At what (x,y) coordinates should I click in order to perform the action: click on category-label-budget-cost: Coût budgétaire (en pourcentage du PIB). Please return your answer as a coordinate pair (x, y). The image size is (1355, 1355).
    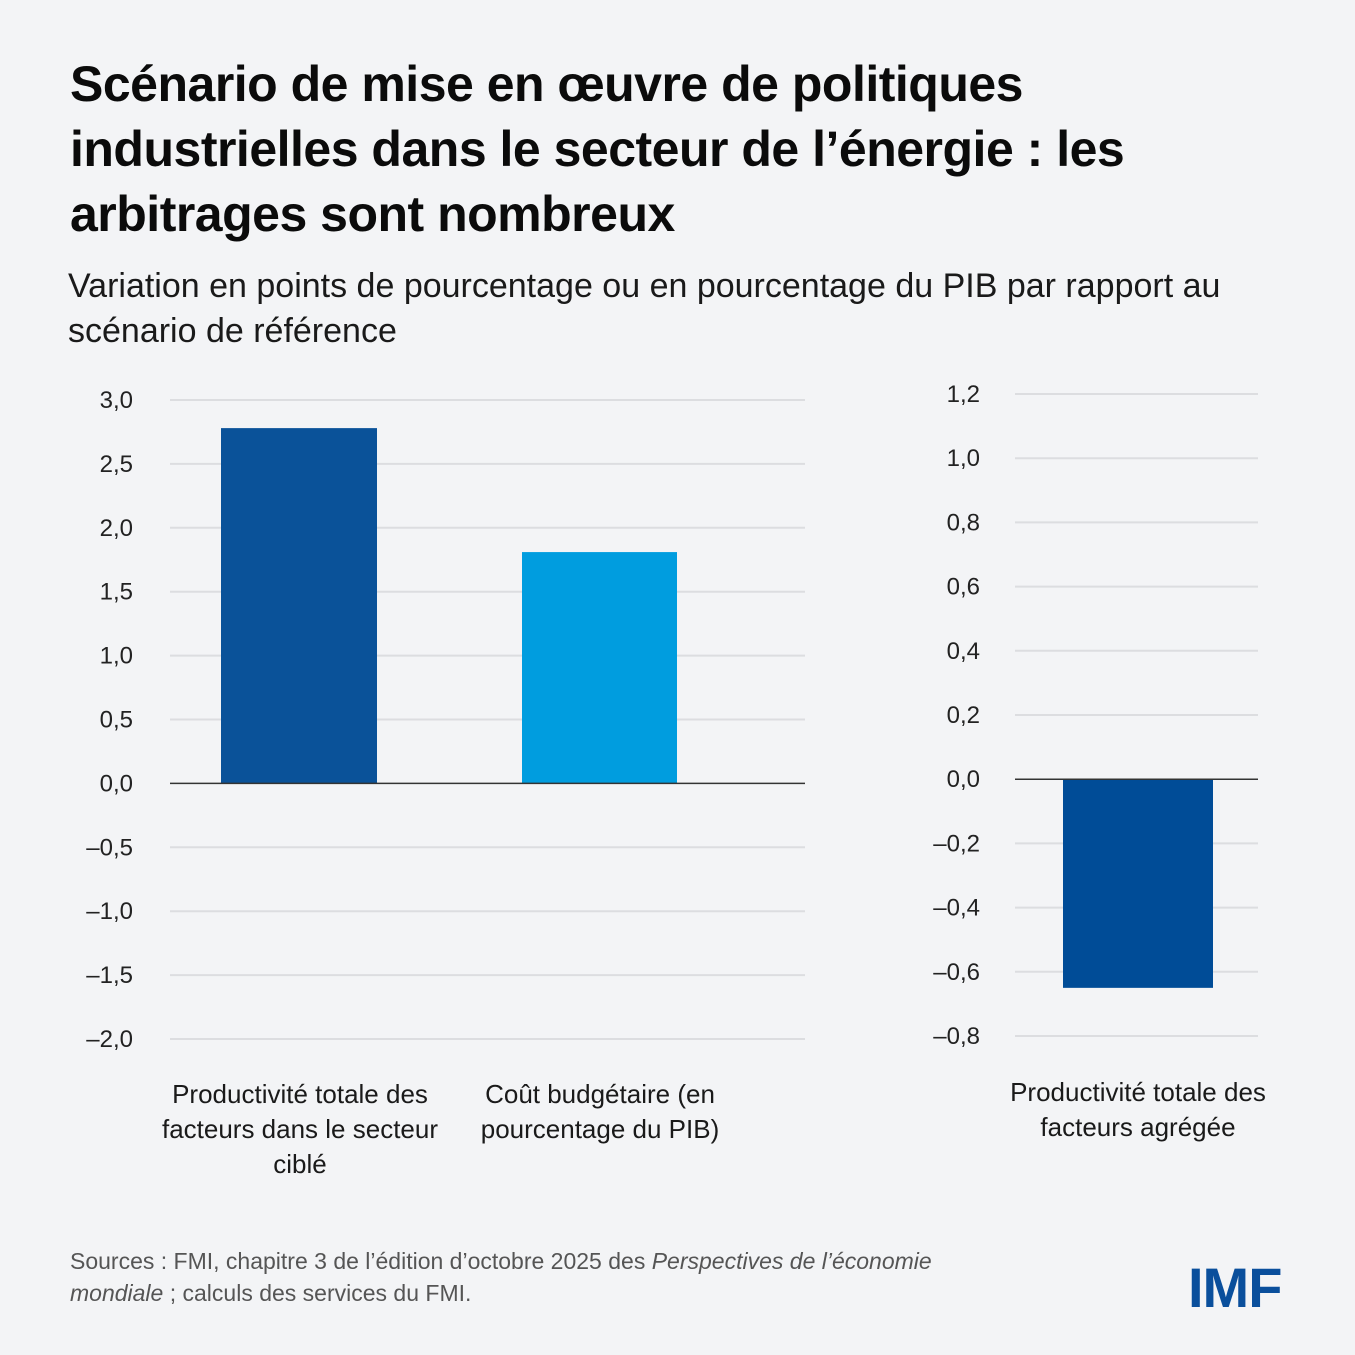
    Looking at the image, I should click on (600, 1111).